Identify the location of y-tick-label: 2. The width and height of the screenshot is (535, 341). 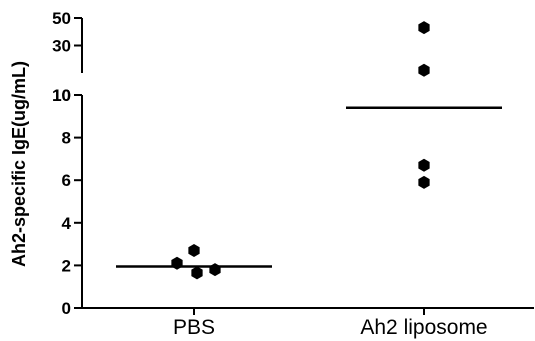
(66, 265).